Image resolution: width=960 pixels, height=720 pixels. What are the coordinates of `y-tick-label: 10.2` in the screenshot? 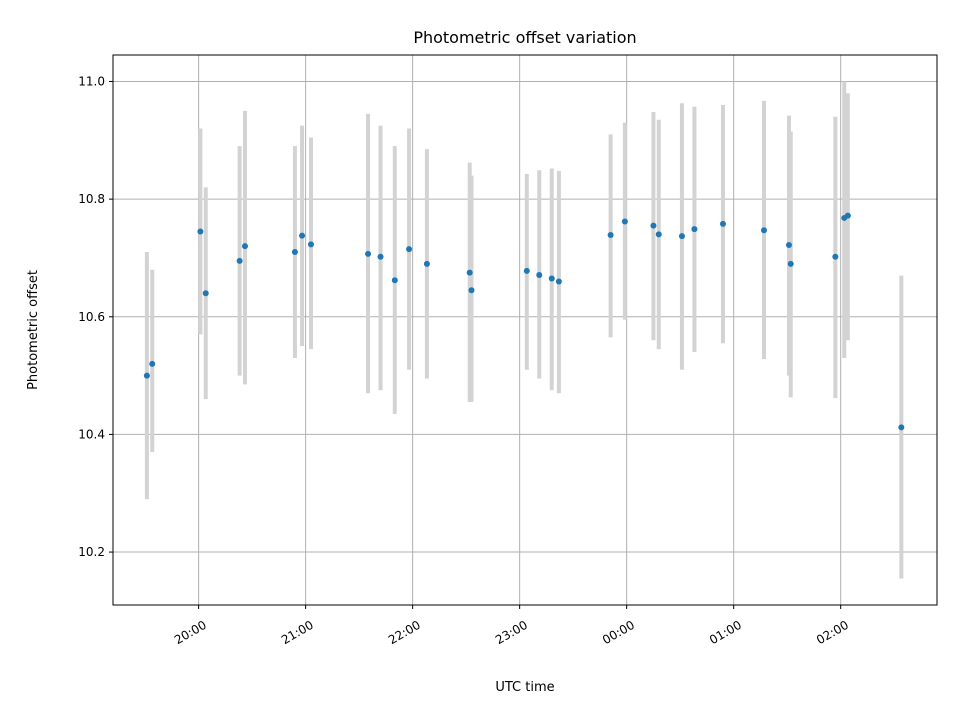 It's located at (91, 552).